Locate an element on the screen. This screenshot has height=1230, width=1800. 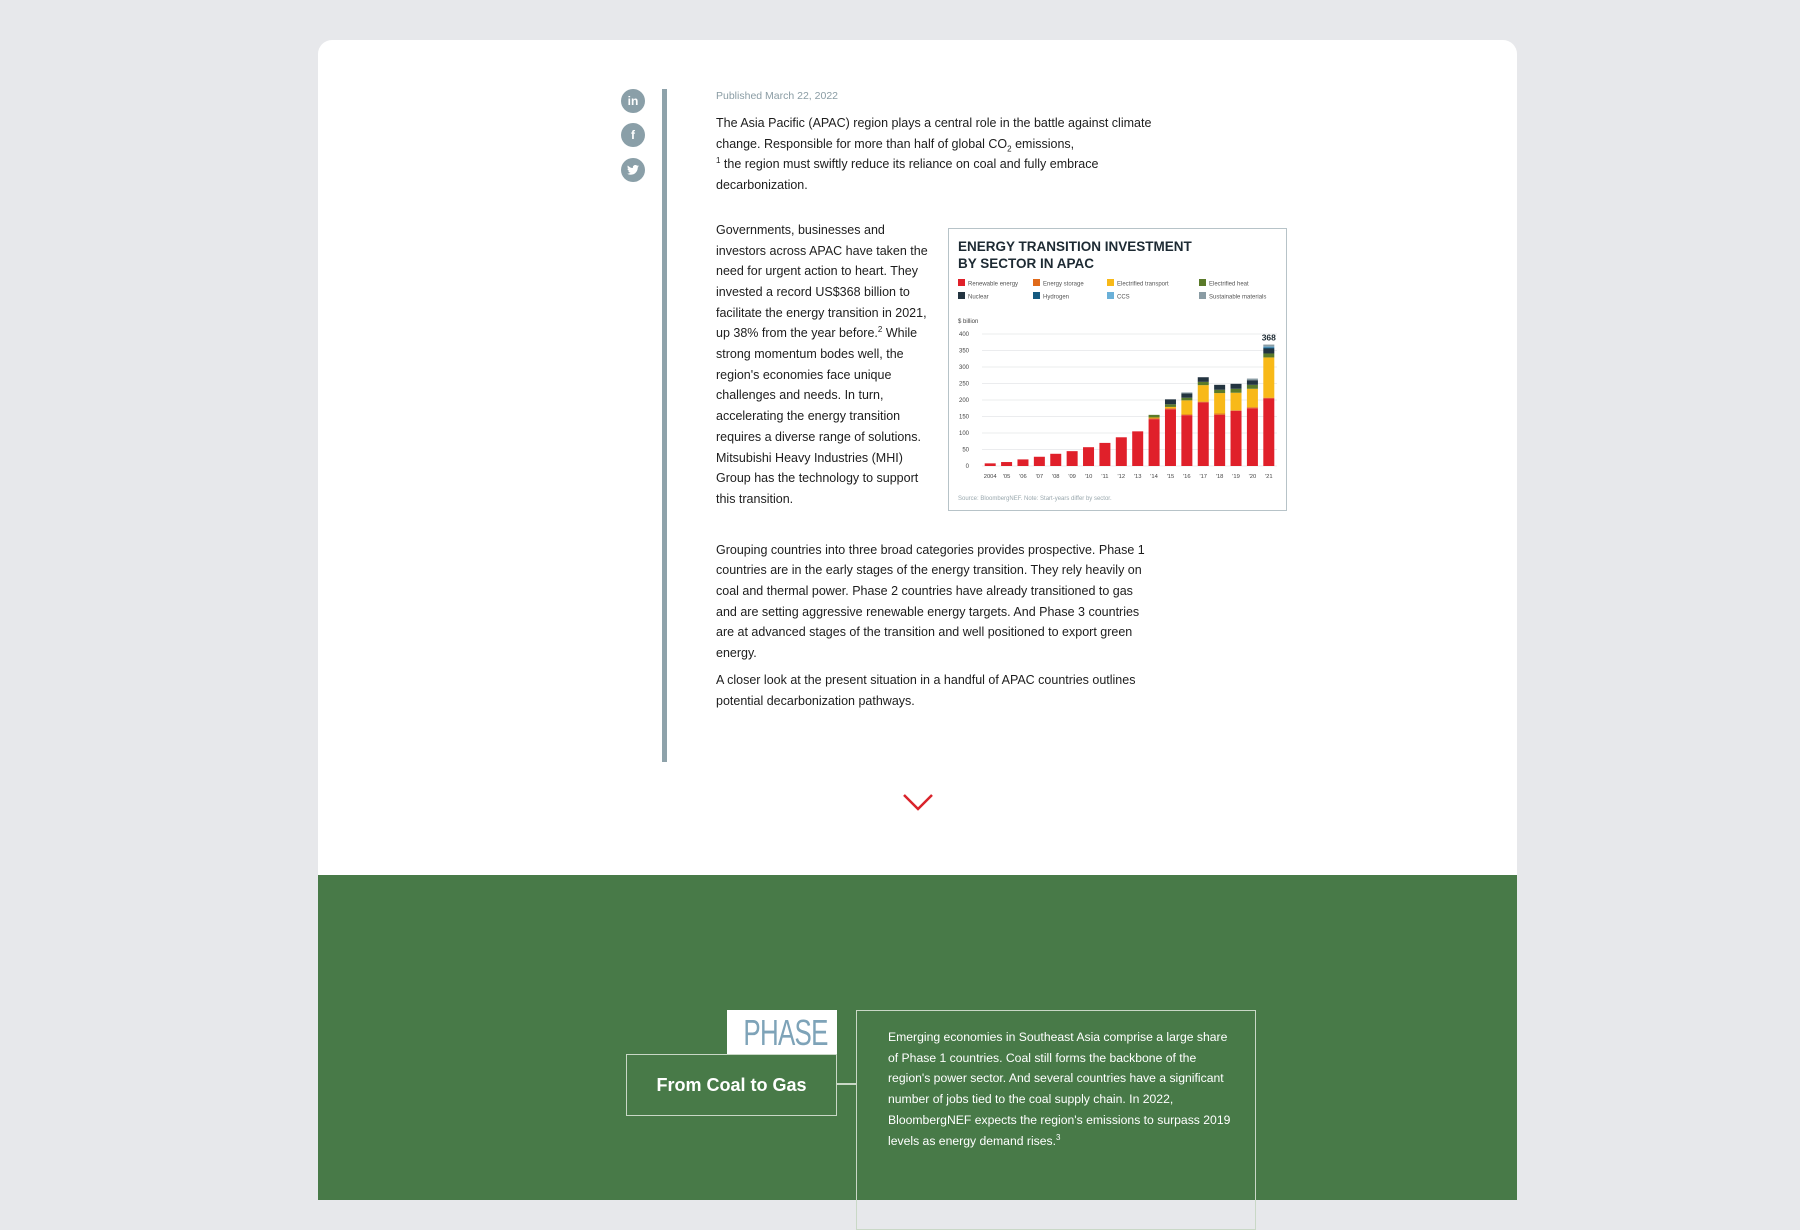
data-label: 368 is located at coordinates (1269, 338).